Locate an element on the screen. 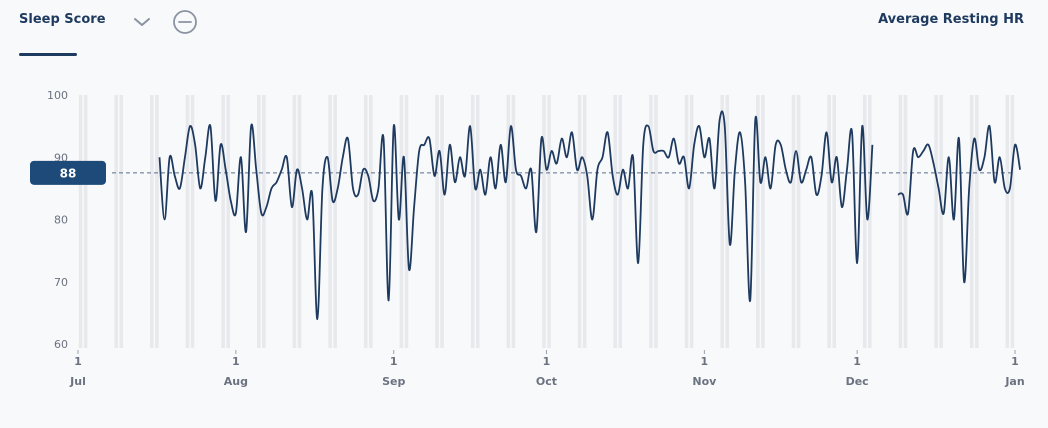 Image resolution: width=1048 pixels, height=428 pixels. chevron-down-icon is located at coordinates (142, 22).